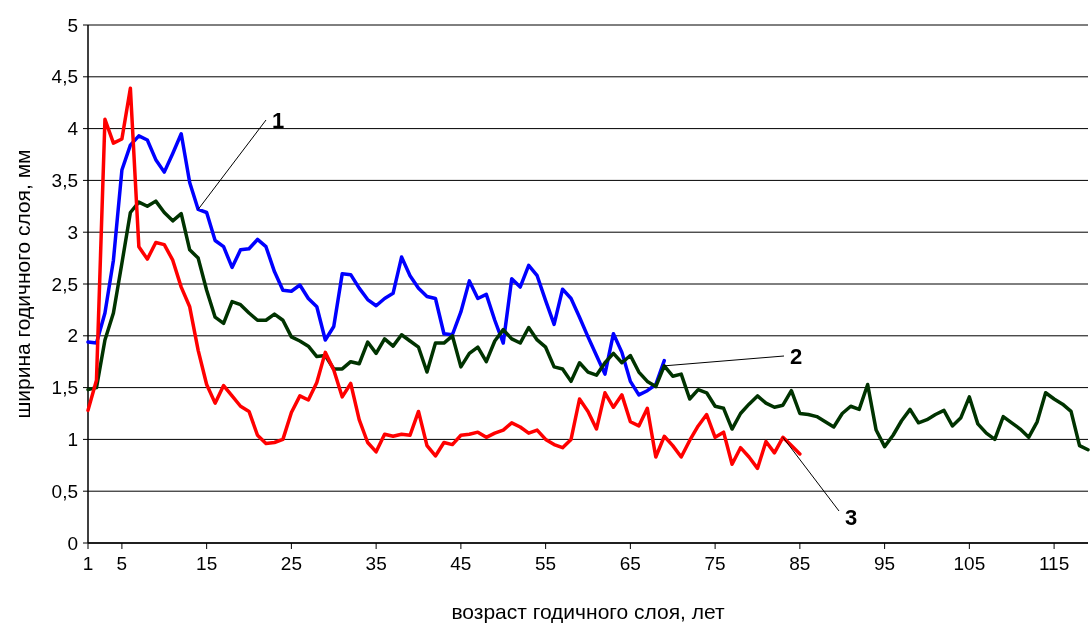 The height and width of the screenshot is (625, 1091). Describe the element at coordinates (588, 611) in the screenshot. I see `x-axis-title: возраст годичного слоя, лет` at that location.